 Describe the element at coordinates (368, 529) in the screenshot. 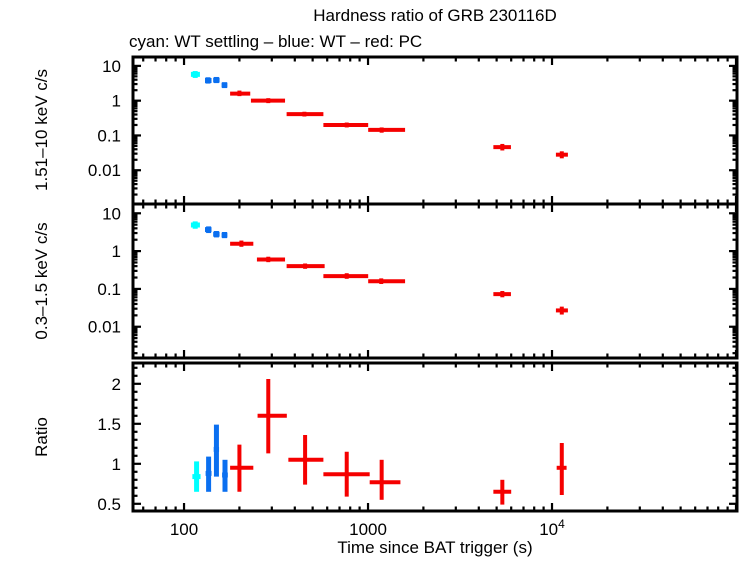

I see `x-tick-label: 1000` at that location.